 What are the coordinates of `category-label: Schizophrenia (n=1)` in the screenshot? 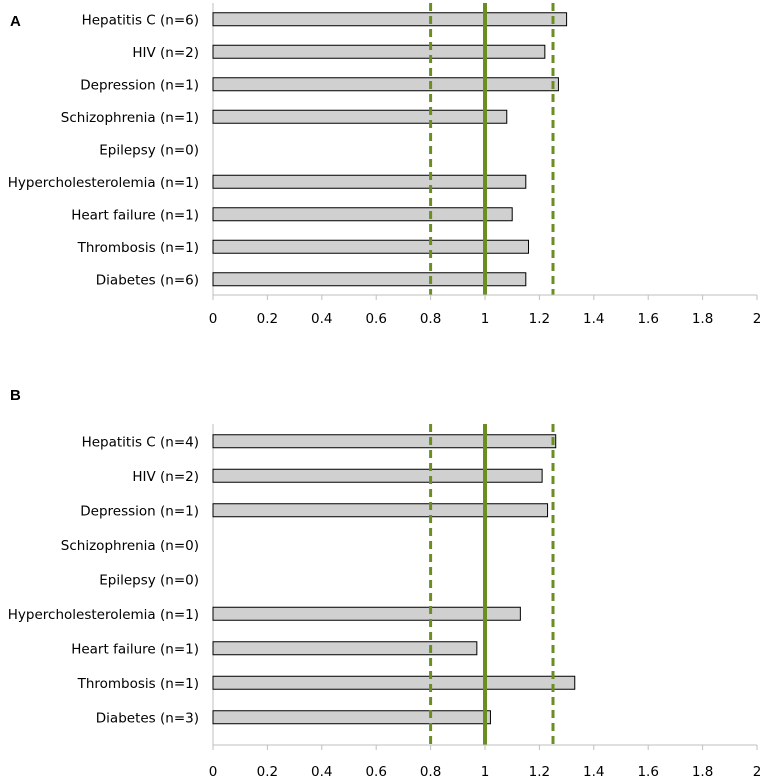 It's located at (130, 118).